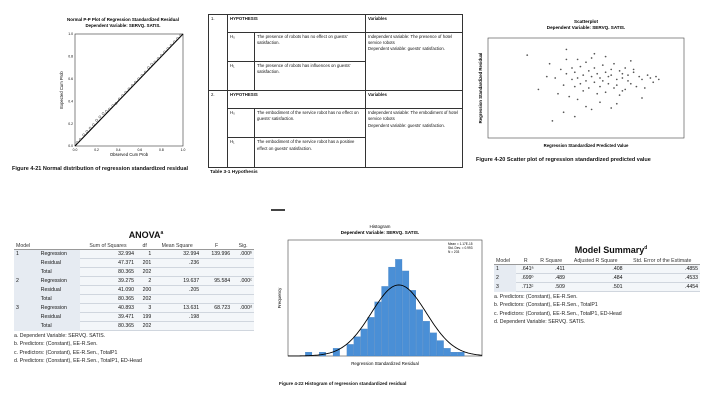 The image size is (720, 405). Describe the element at coordinates (525, 260) in the screenshot. I see `ms-header-cell: R` at that location.